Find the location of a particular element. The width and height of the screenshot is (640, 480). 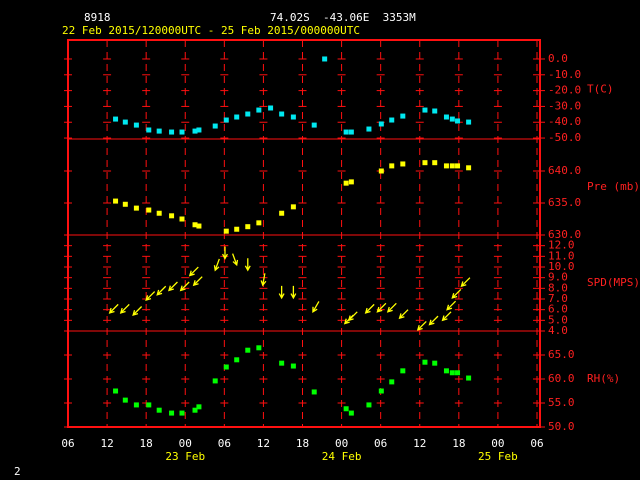

y-tick-label: 65.0 is located at coordinates (561, 354).